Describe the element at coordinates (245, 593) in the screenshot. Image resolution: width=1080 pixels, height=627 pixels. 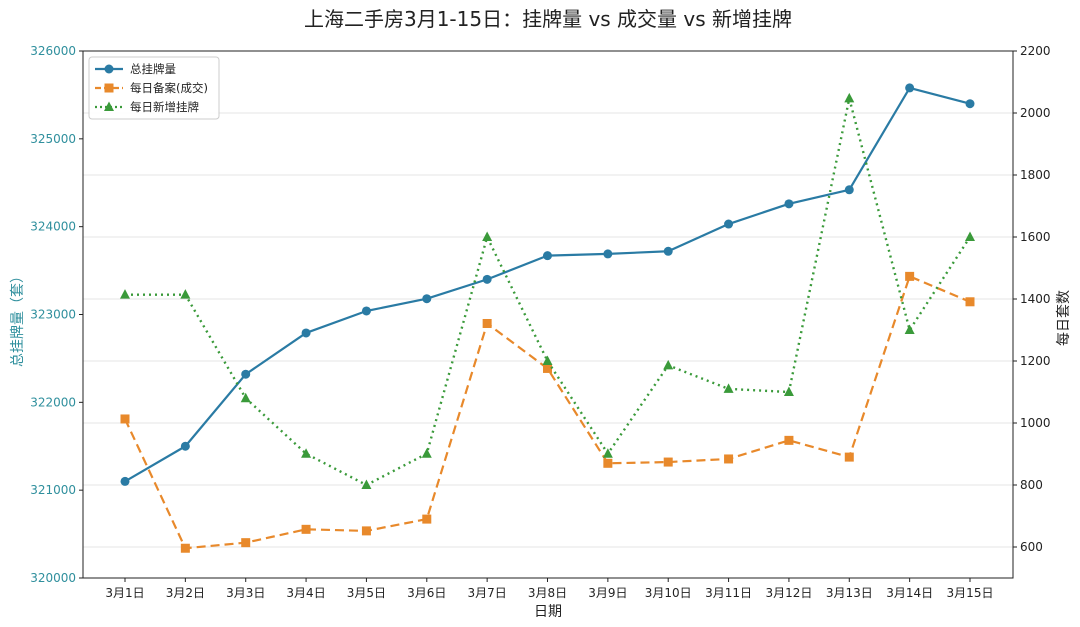
I see `x-tick-label: 3月3日` at that location.